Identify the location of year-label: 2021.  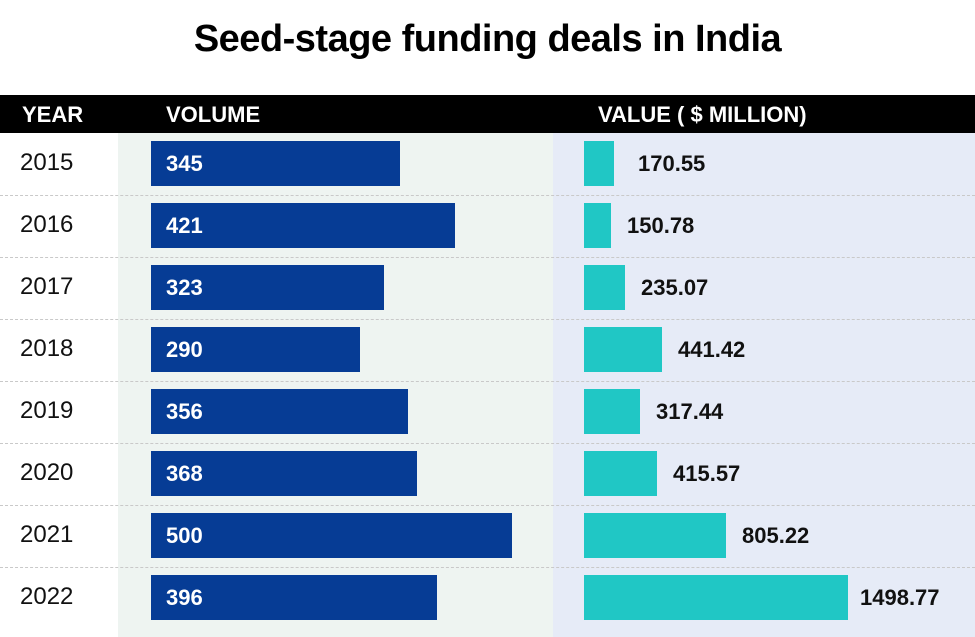
(47, 534).